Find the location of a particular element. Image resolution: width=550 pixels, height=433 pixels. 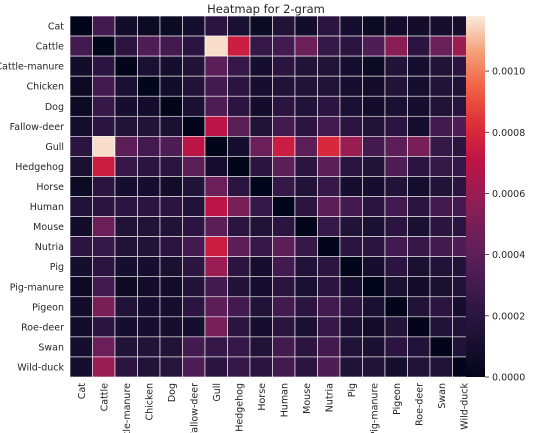

x-tick-label: Roe-deer is located at coordinates (419, 404).